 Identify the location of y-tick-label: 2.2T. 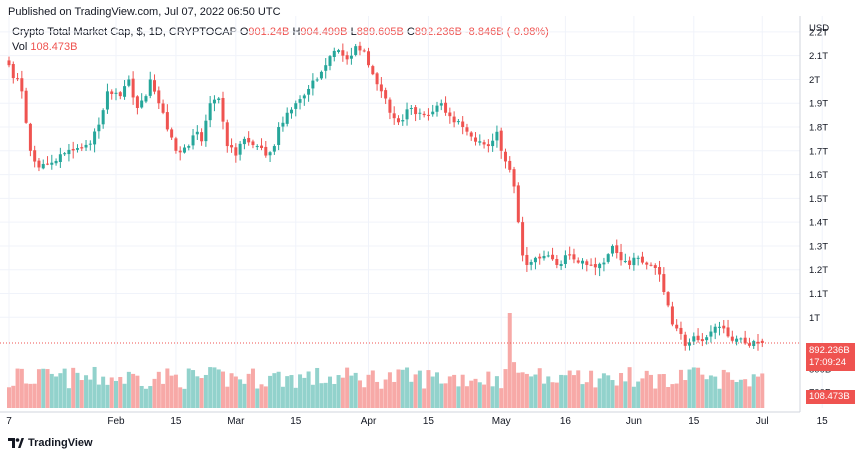
(818, 32).